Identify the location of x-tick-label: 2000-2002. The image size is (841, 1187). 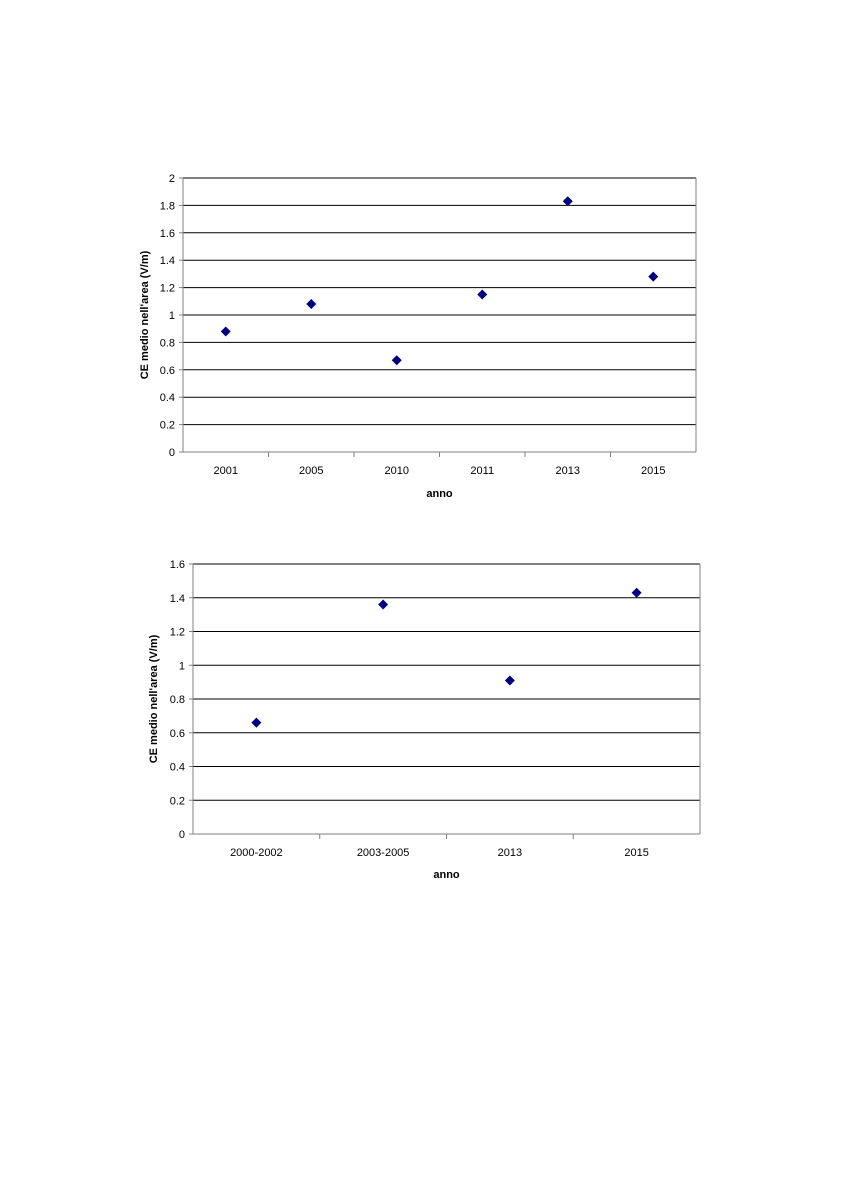
(256, 853).